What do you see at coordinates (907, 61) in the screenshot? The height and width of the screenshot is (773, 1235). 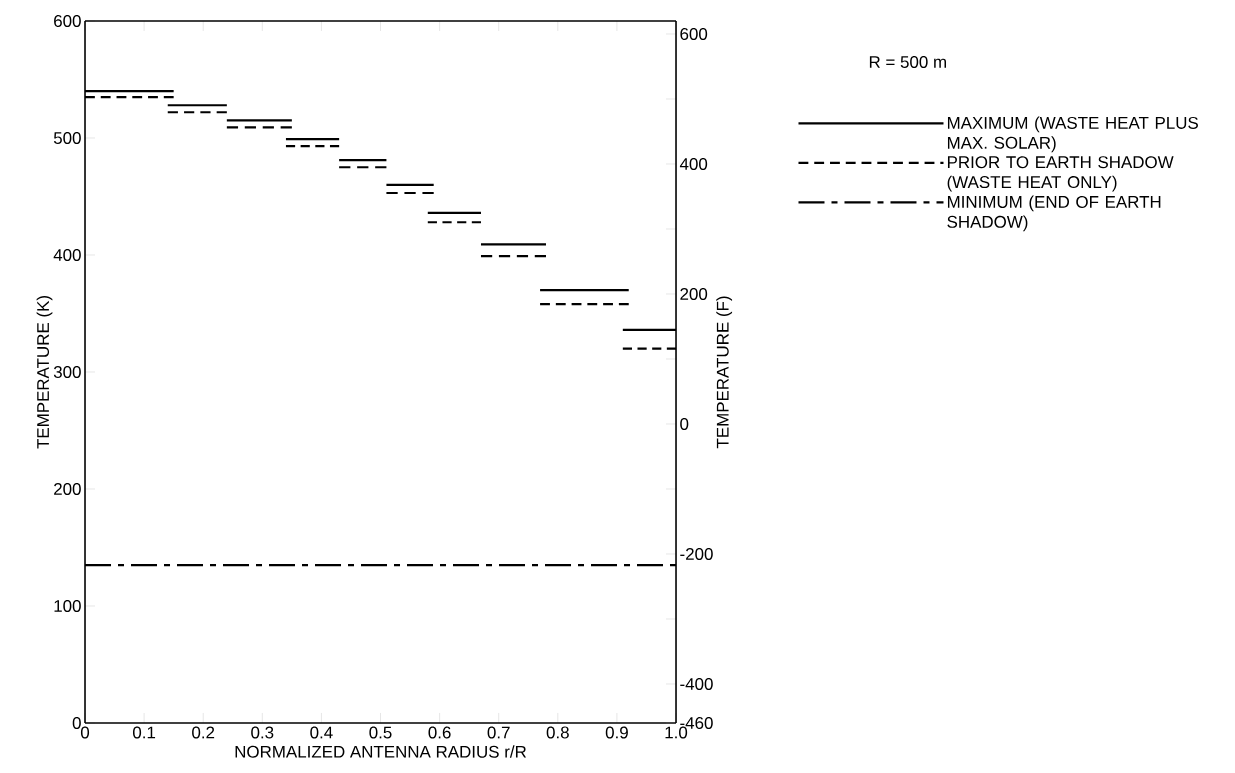 I see `text: R = 500 m` at bounding box center [907, 61].